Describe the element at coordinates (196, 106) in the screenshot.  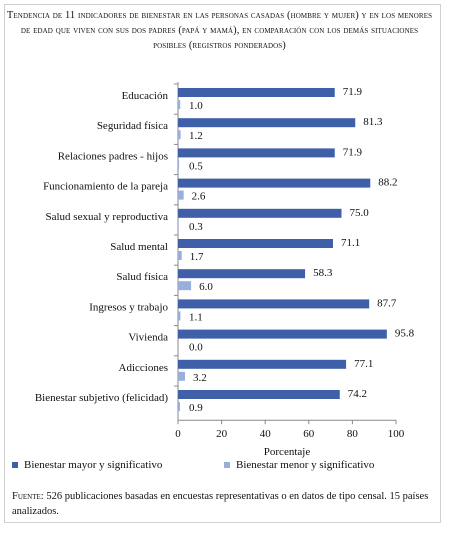
I see `data-label-minor: 1.0` at that location.